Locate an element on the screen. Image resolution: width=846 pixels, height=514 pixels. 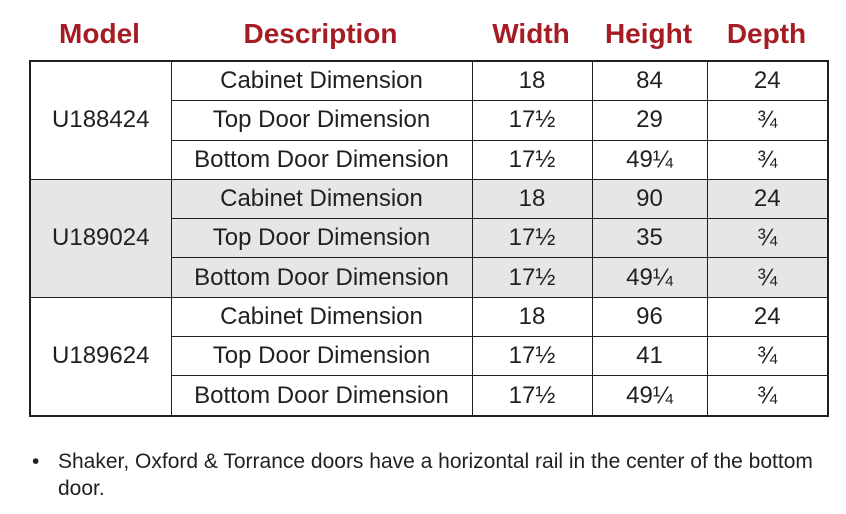
table-row: Top Door Dimension 17½ 41 ¾ is located at coordinates (429, 356).